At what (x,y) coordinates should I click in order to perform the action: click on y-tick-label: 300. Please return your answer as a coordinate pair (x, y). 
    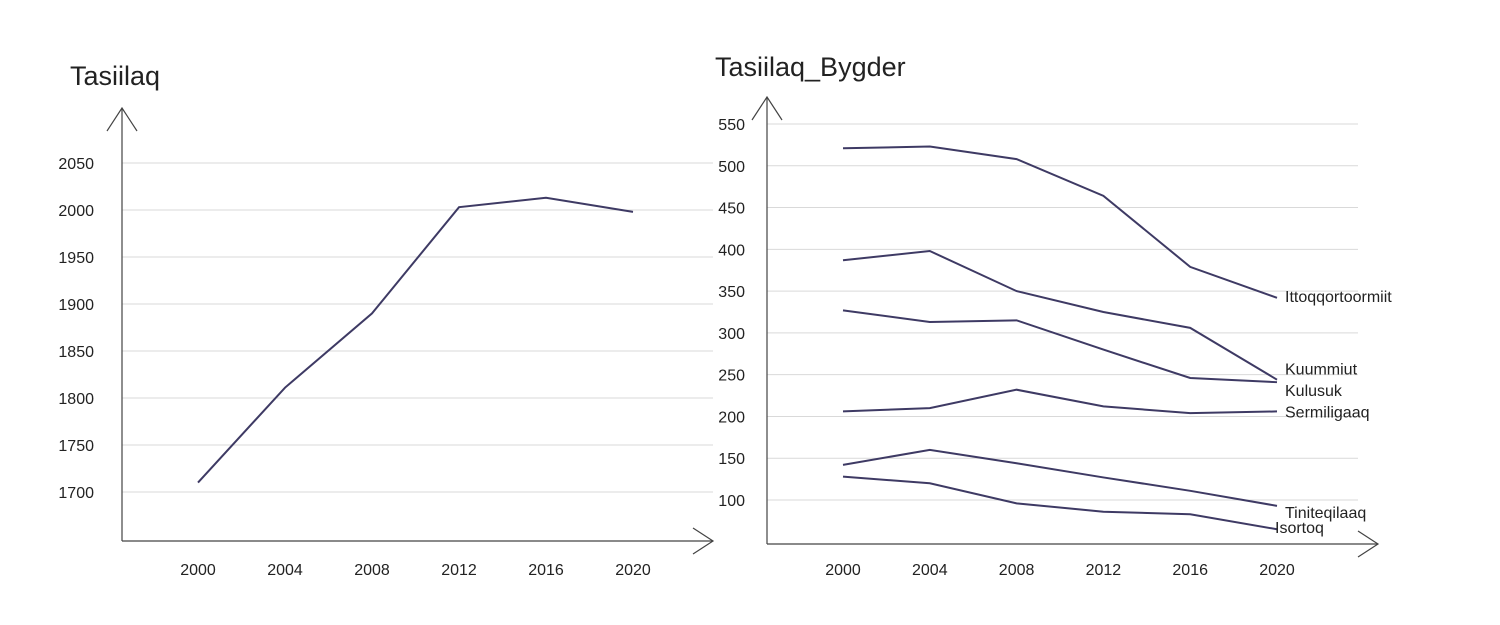
    Looking at the image, I should click on (731, 334).